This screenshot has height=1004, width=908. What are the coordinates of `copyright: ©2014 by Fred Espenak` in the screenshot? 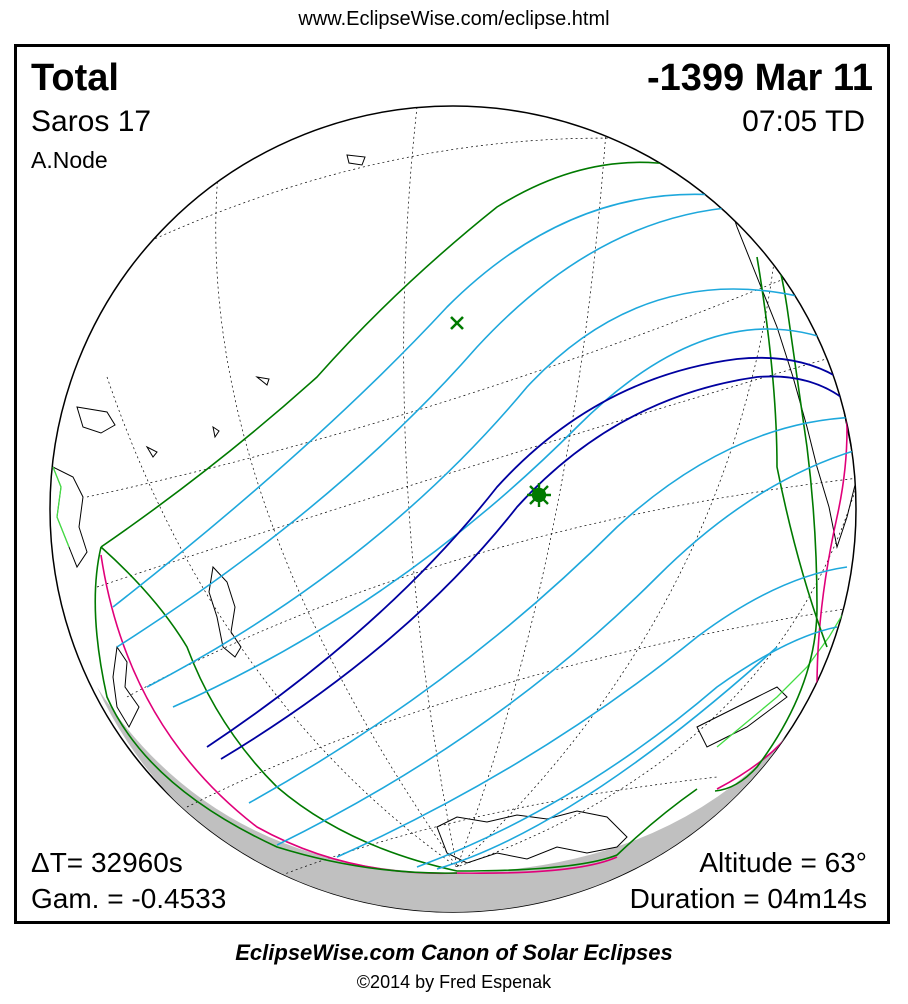 It's located at (454, 982).